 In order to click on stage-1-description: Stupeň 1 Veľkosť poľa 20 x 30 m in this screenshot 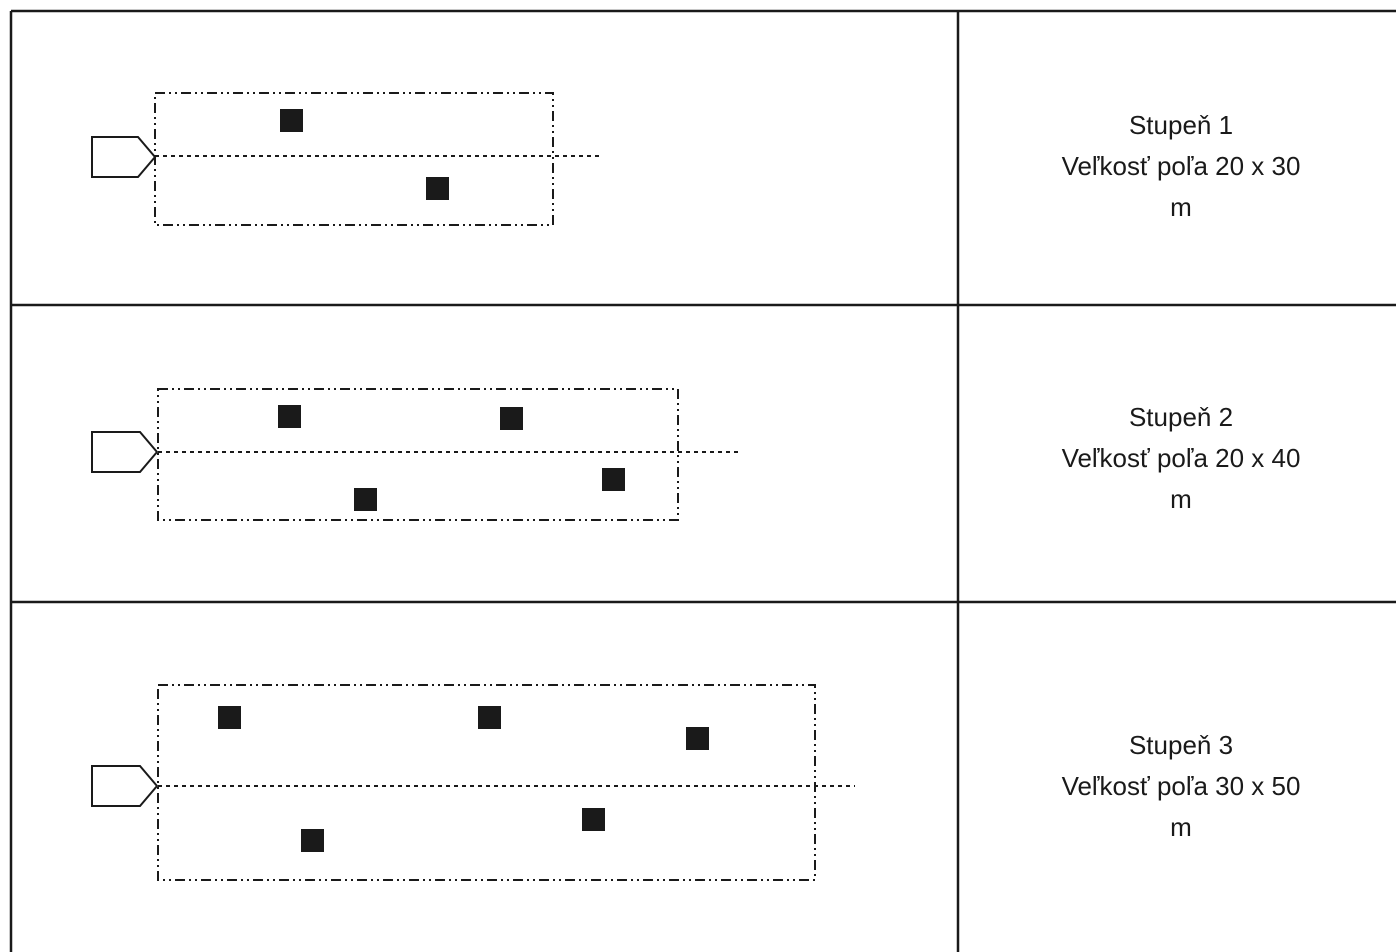, I will do `click(1177, 166)`.